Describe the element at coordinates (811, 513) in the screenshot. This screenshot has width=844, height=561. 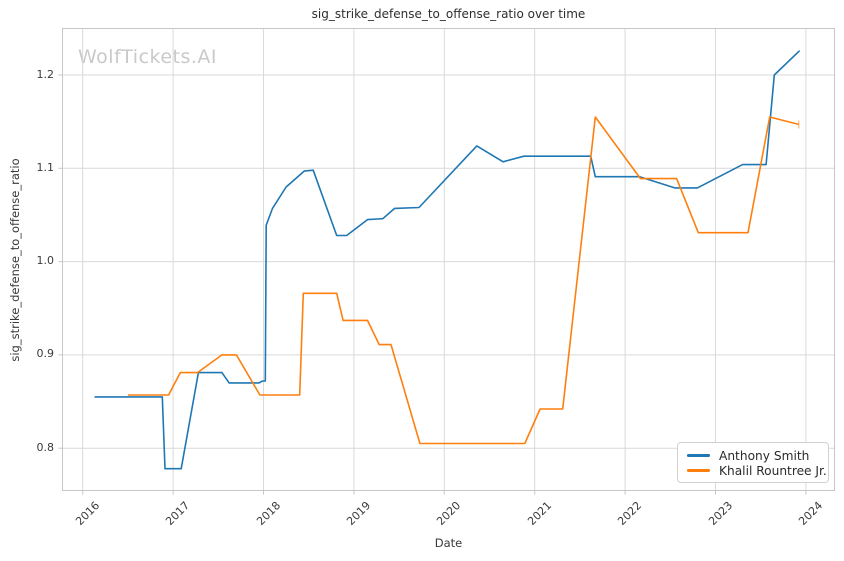
I see `x-tick-label: 2024` at that location.